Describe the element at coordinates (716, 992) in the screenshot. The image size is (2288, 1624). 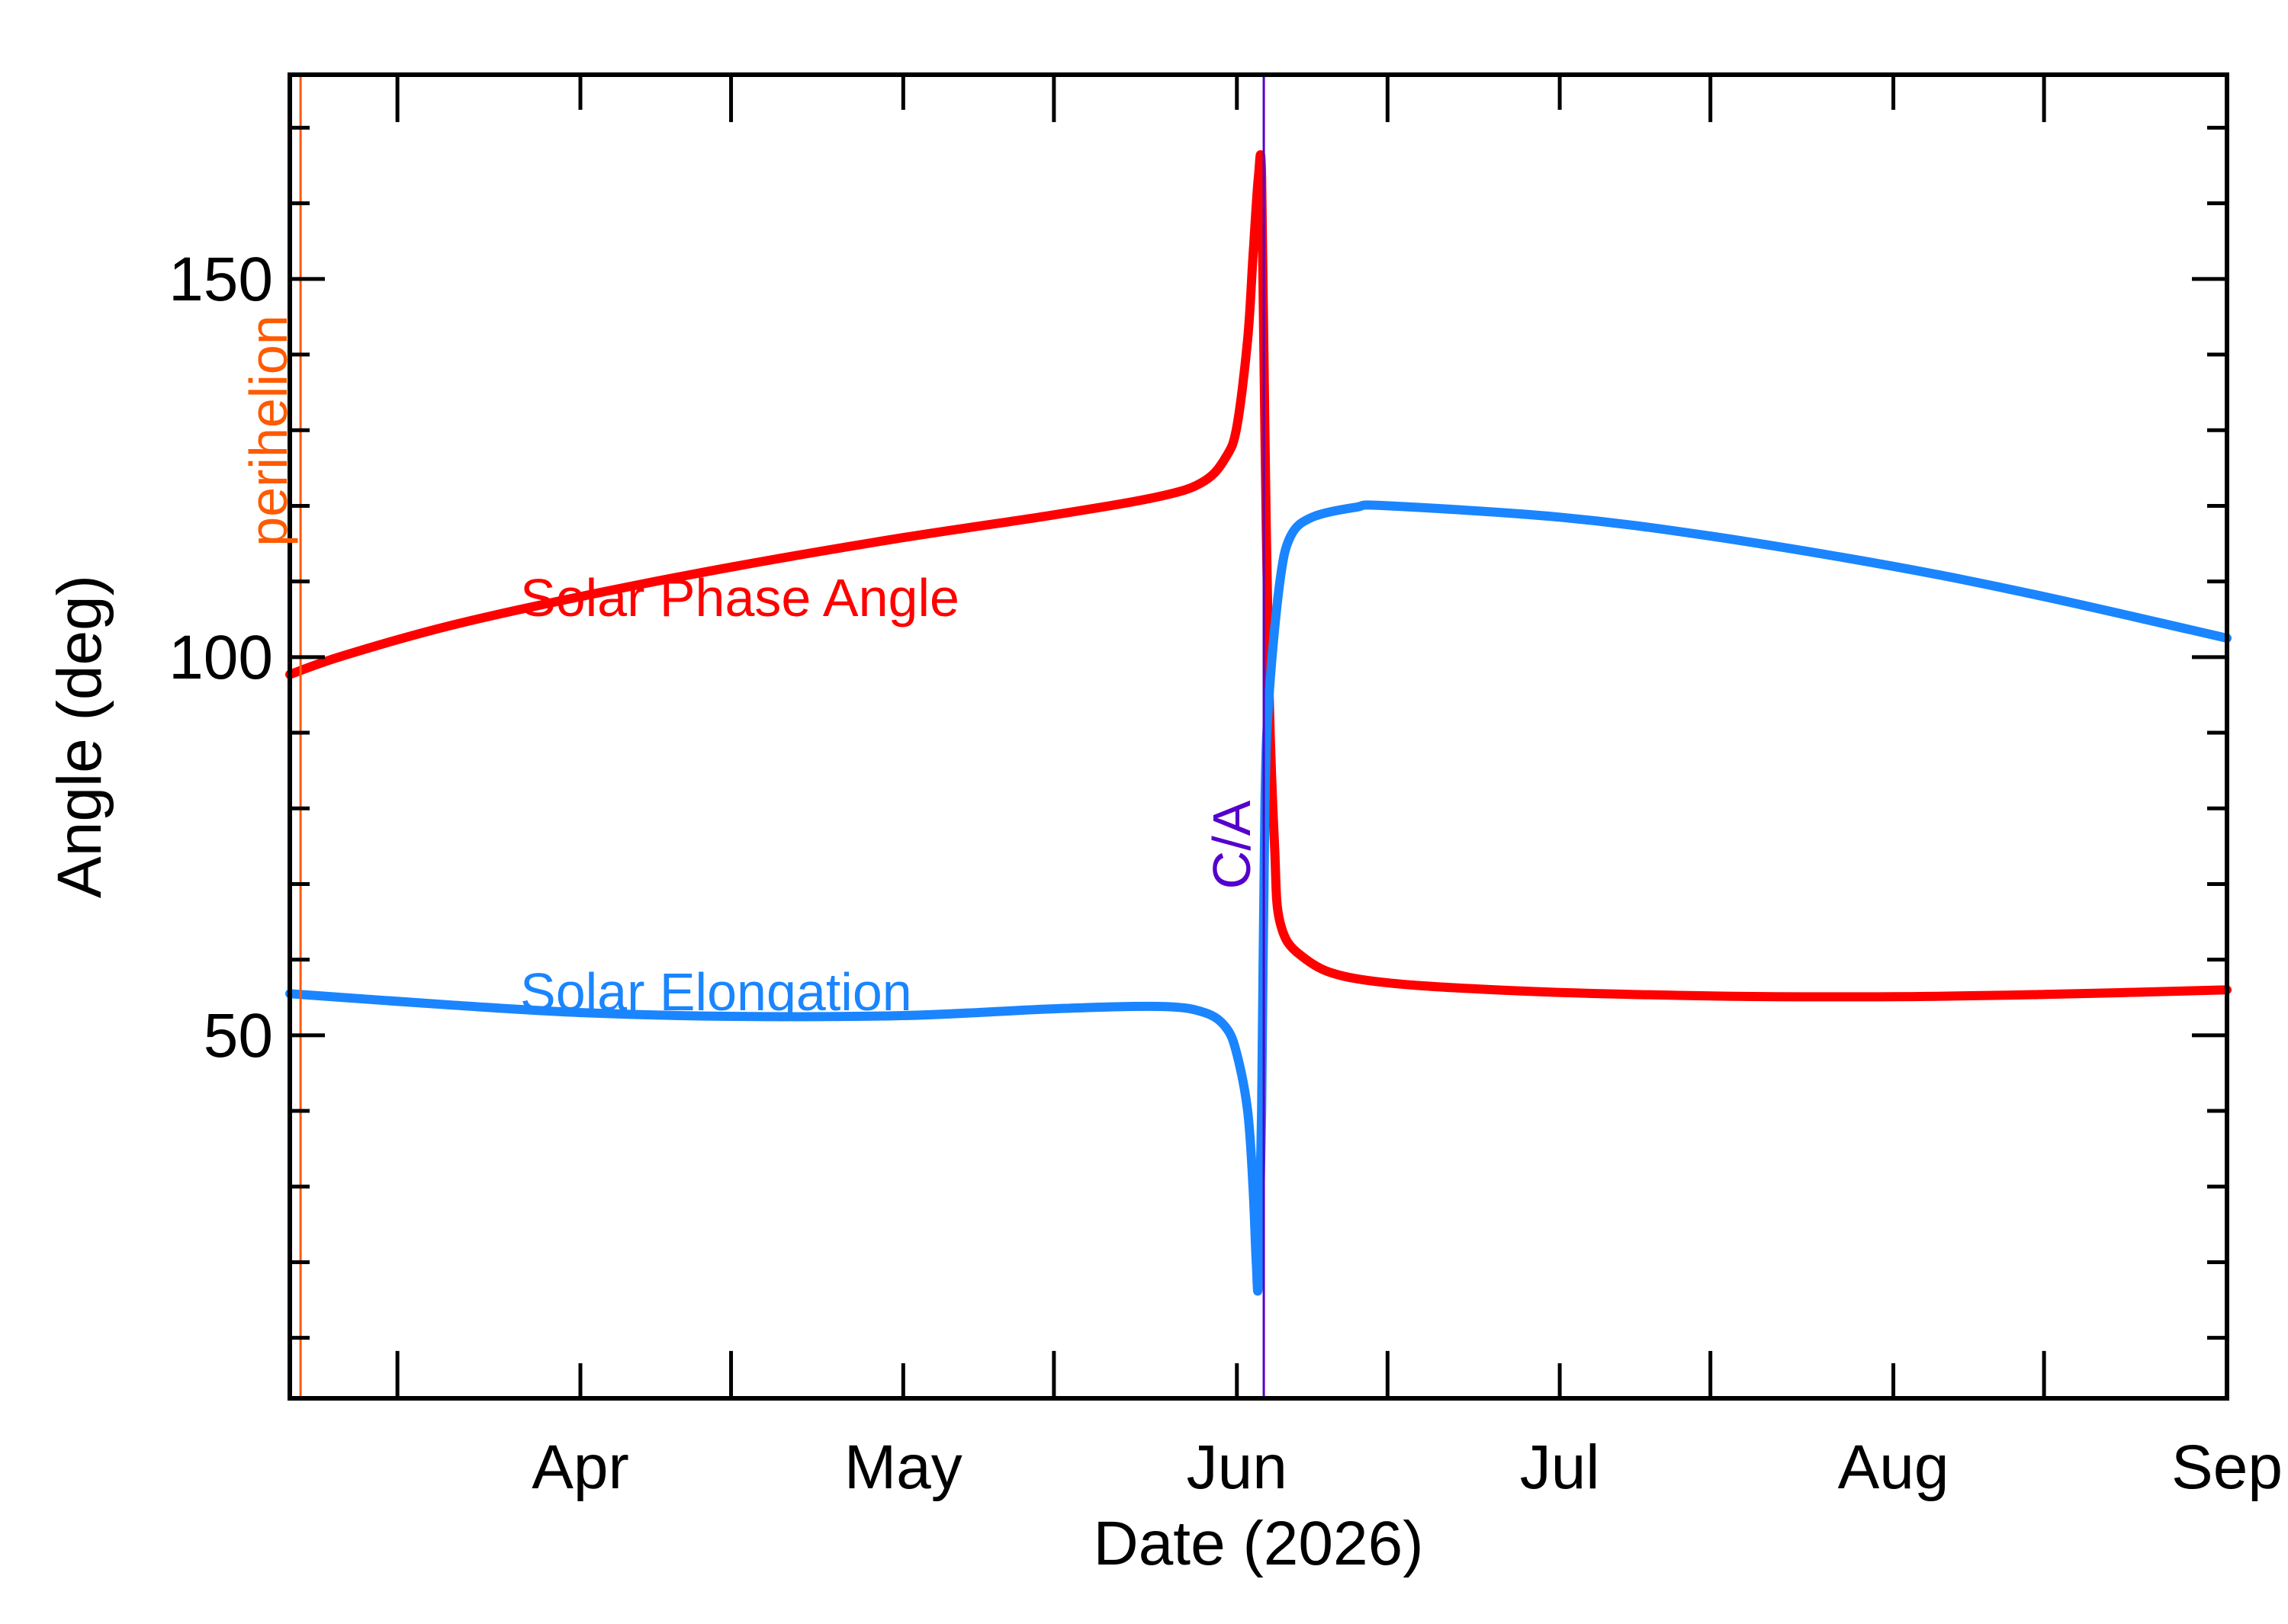
I see `series-label-solar-elongation: Solar Elongation` at that location.